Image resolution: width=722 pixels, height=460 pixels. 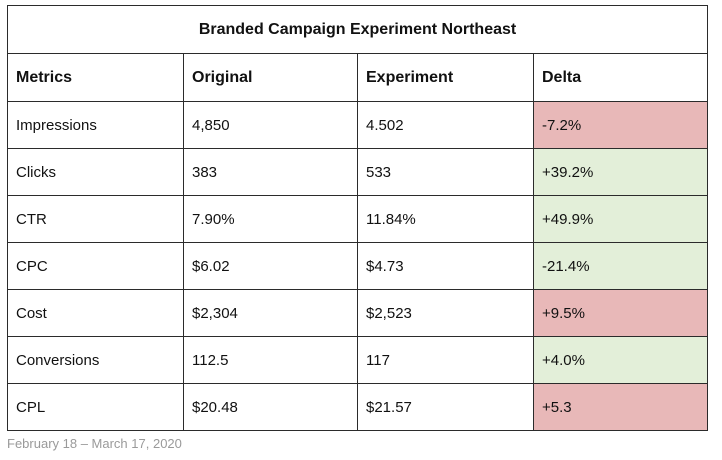 I want to click on table-row: CTR 7.90% 11.84% +49.9%, so click(x=358, y=219).